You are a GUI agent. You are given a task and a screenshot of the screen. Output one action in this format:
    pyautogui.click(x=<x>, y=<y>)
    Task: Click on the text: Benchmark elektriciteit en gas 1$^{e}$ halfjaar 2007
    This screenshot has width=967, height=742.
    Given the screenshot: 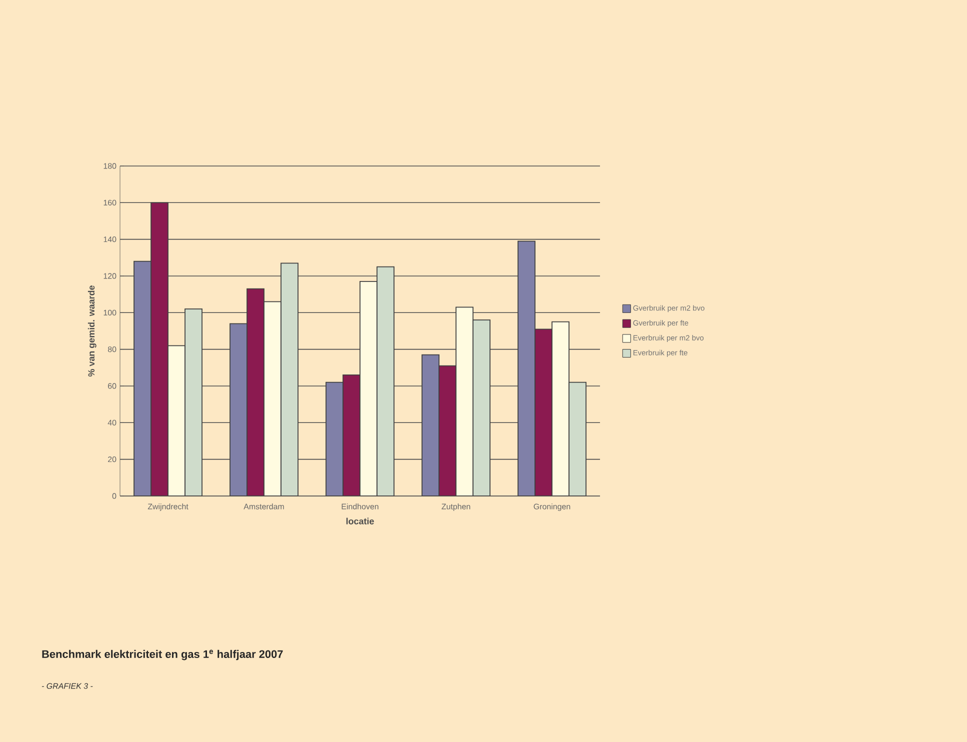 What is the action you would take?
    pyautogui.click(x=162, y=655)
    